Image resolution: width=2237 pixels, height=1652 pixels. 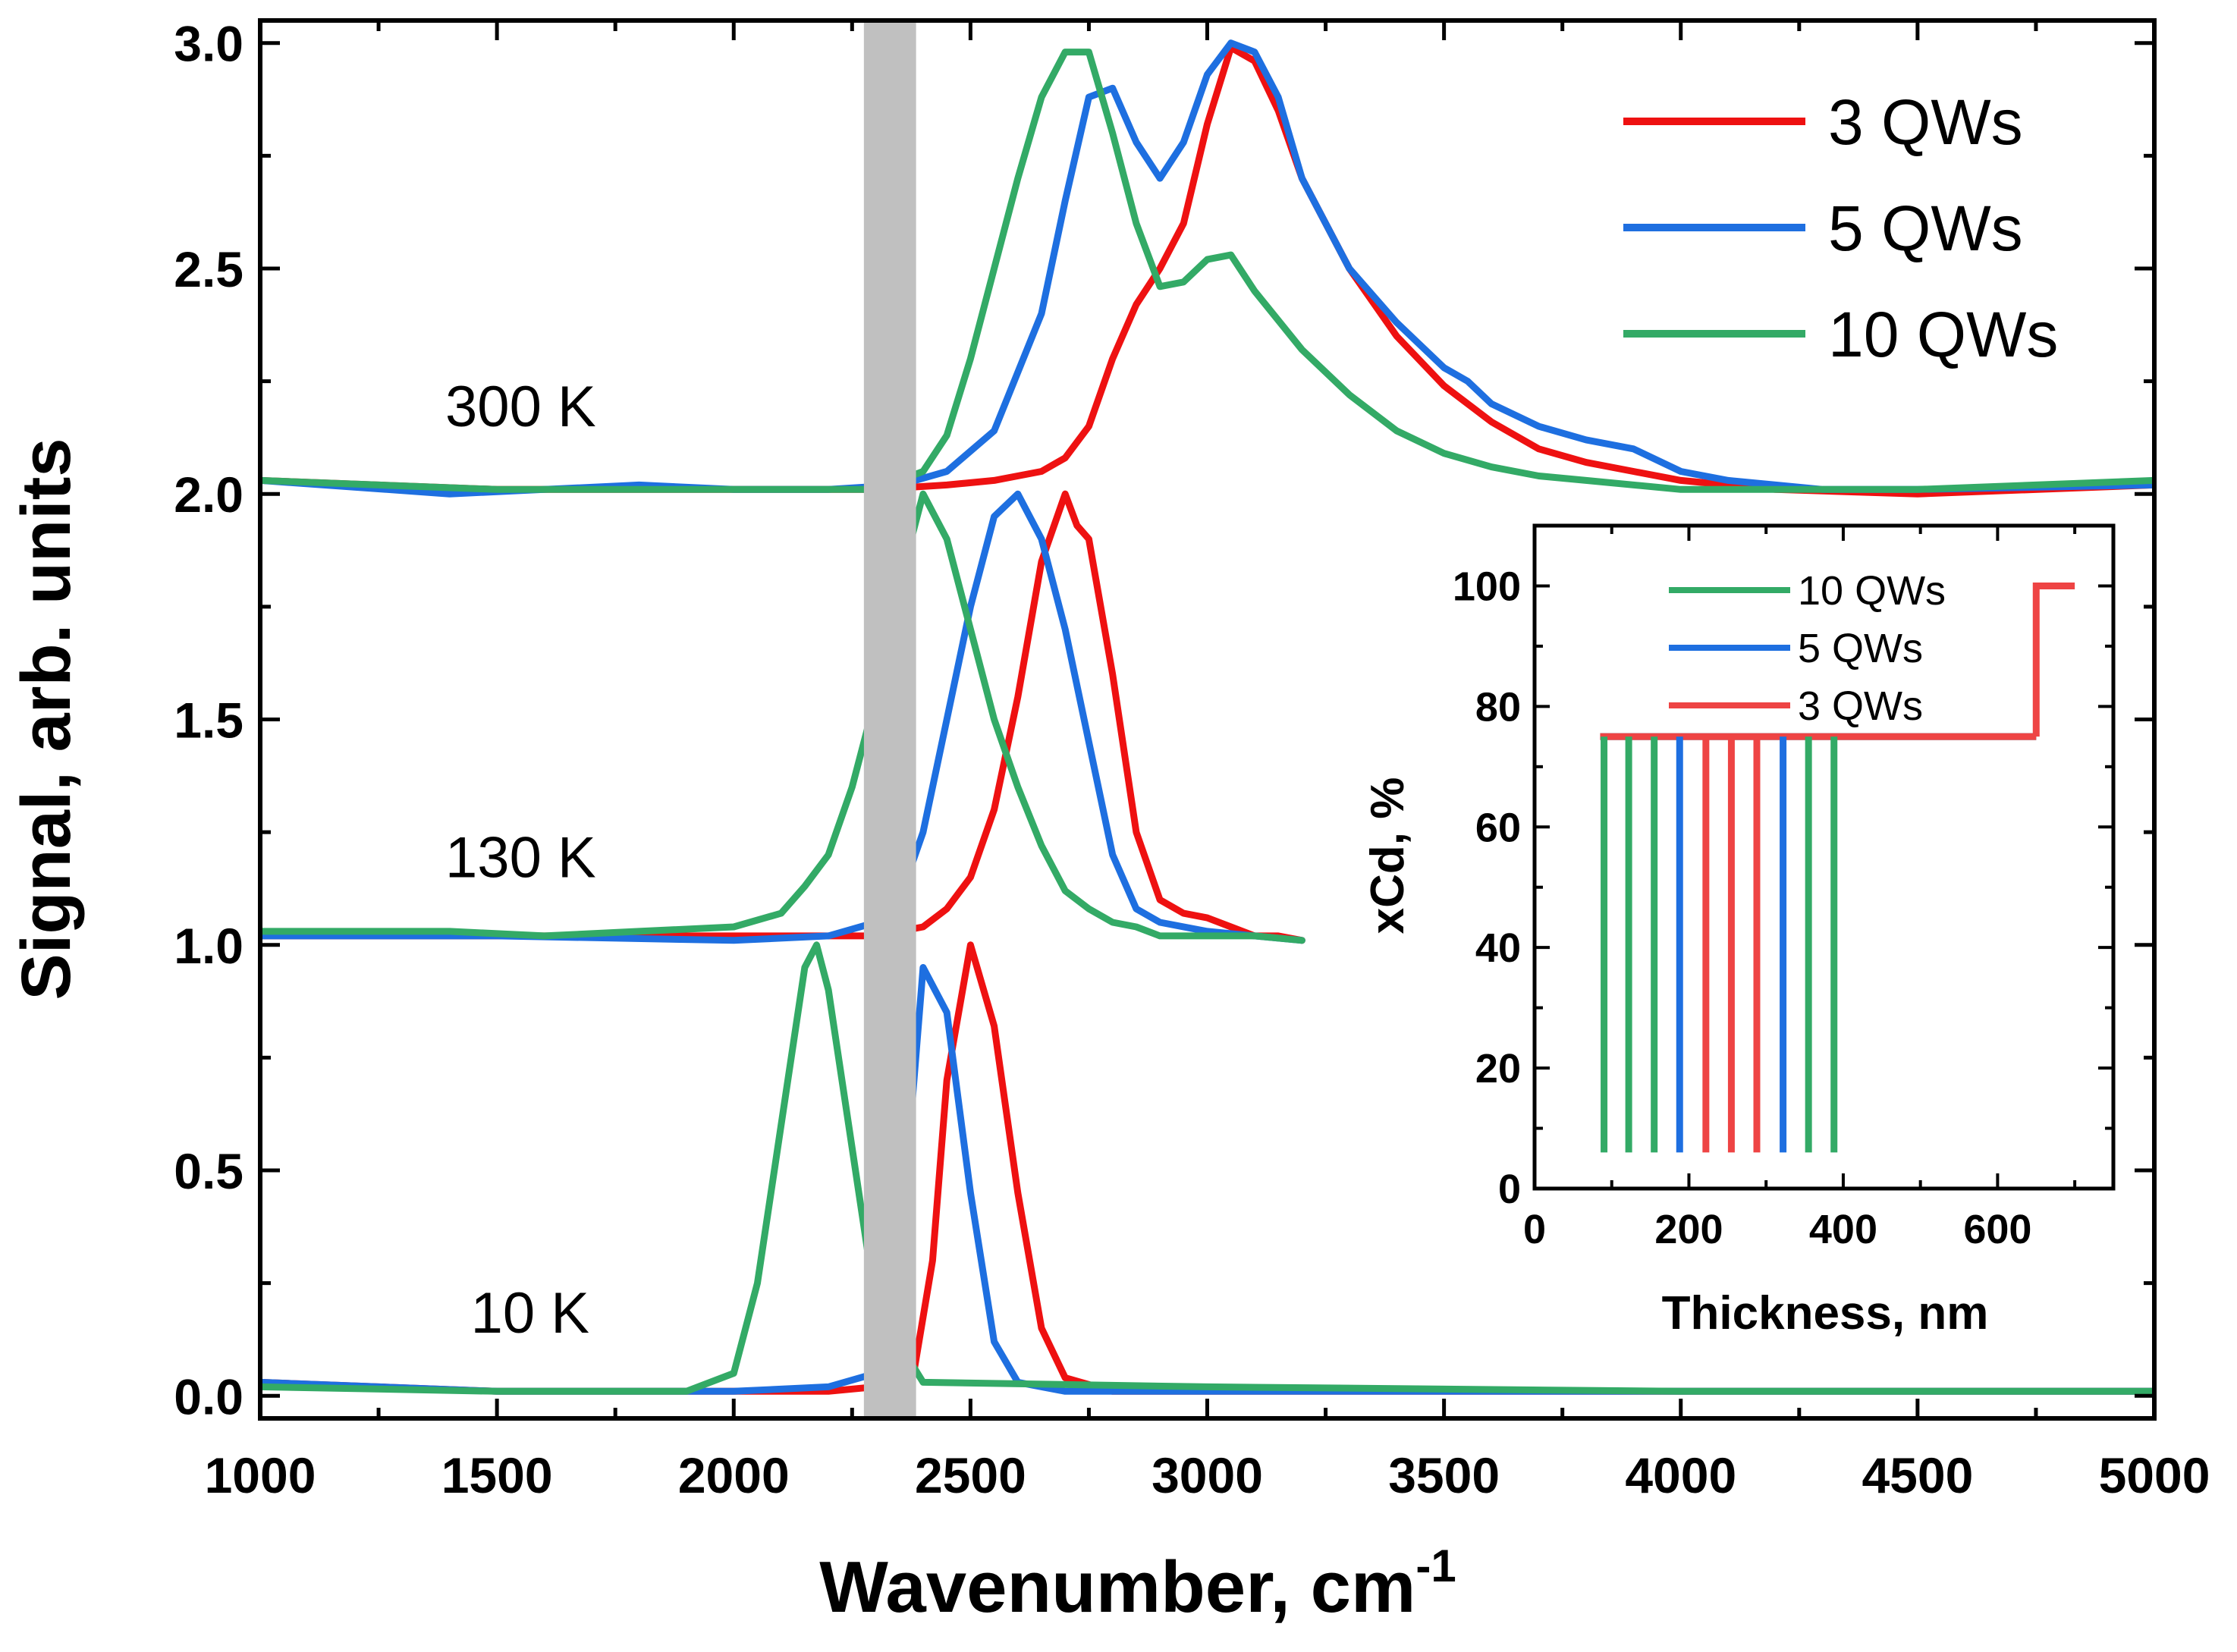 What do you see at coordinates (208, 721) in the screenshot?
I see `y-tick-label: 1.5` at bounding box center [208, 721].